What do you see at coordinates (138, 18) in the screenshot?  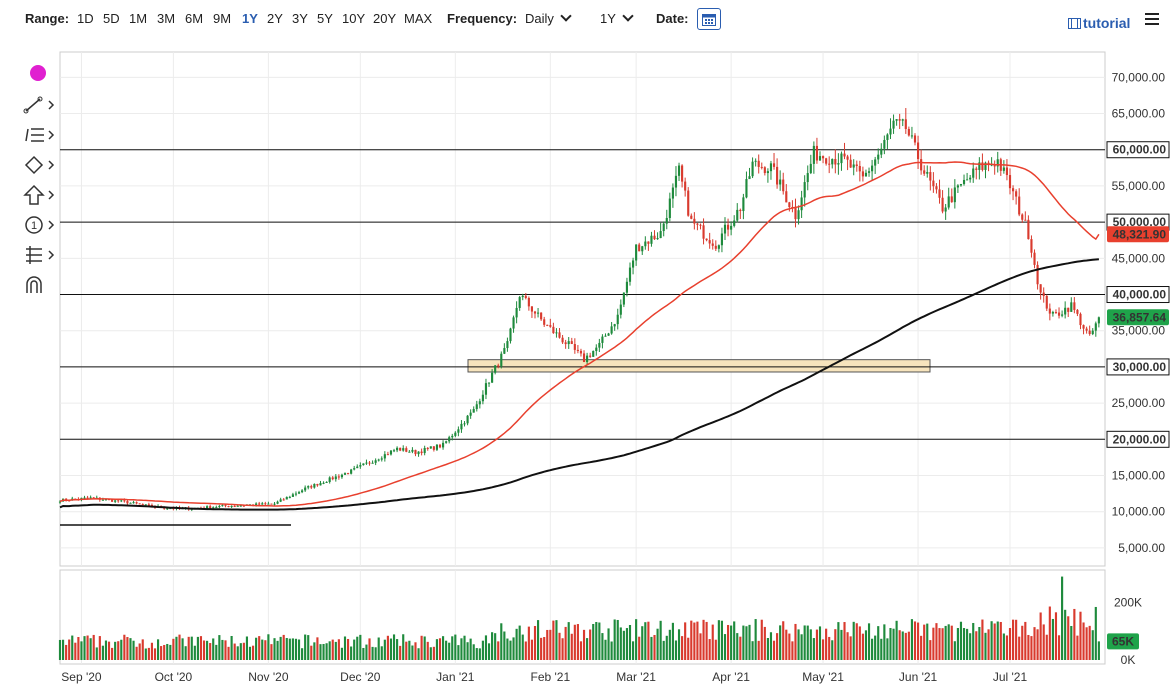 I see `range-1m-button: 1M` at bounding box center [138, 18].